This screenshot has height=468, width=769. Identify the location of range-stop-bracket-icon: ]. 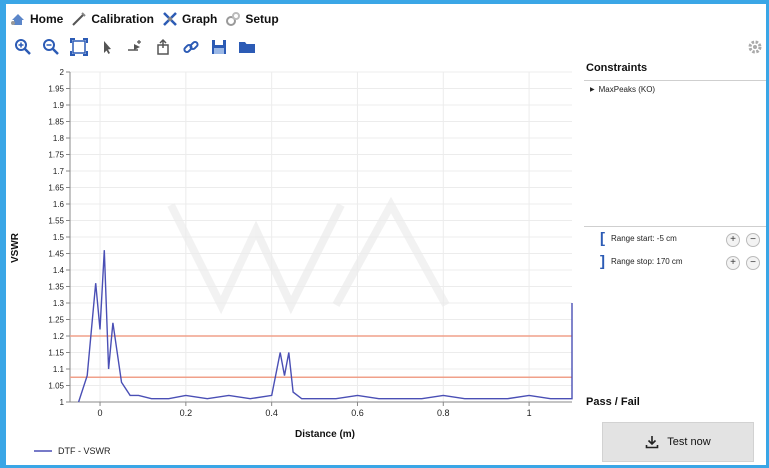
(602, 261).